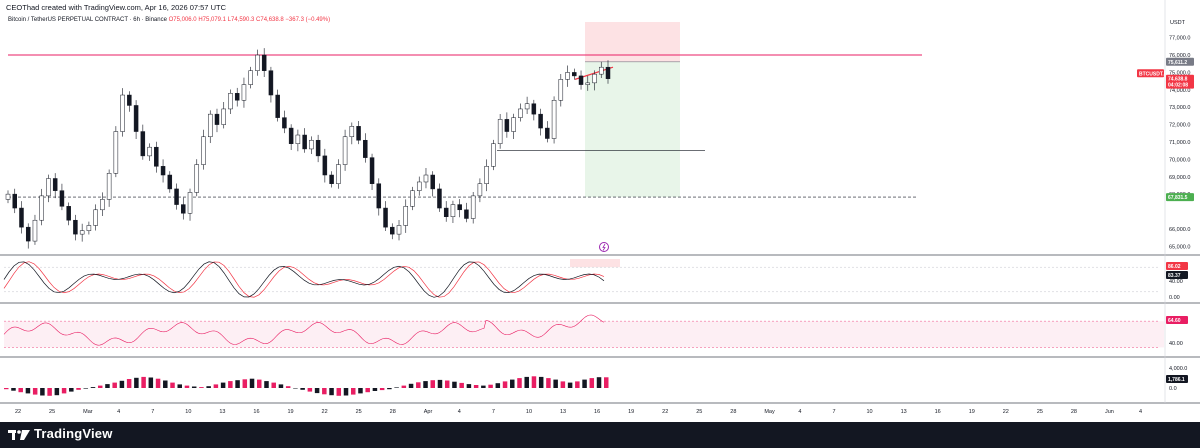 This screenshot has height=448, width=1200. Describe the element at coordinates (1176, 282) in the screenshot. I see `stoch-tick: 40.00` at that location.